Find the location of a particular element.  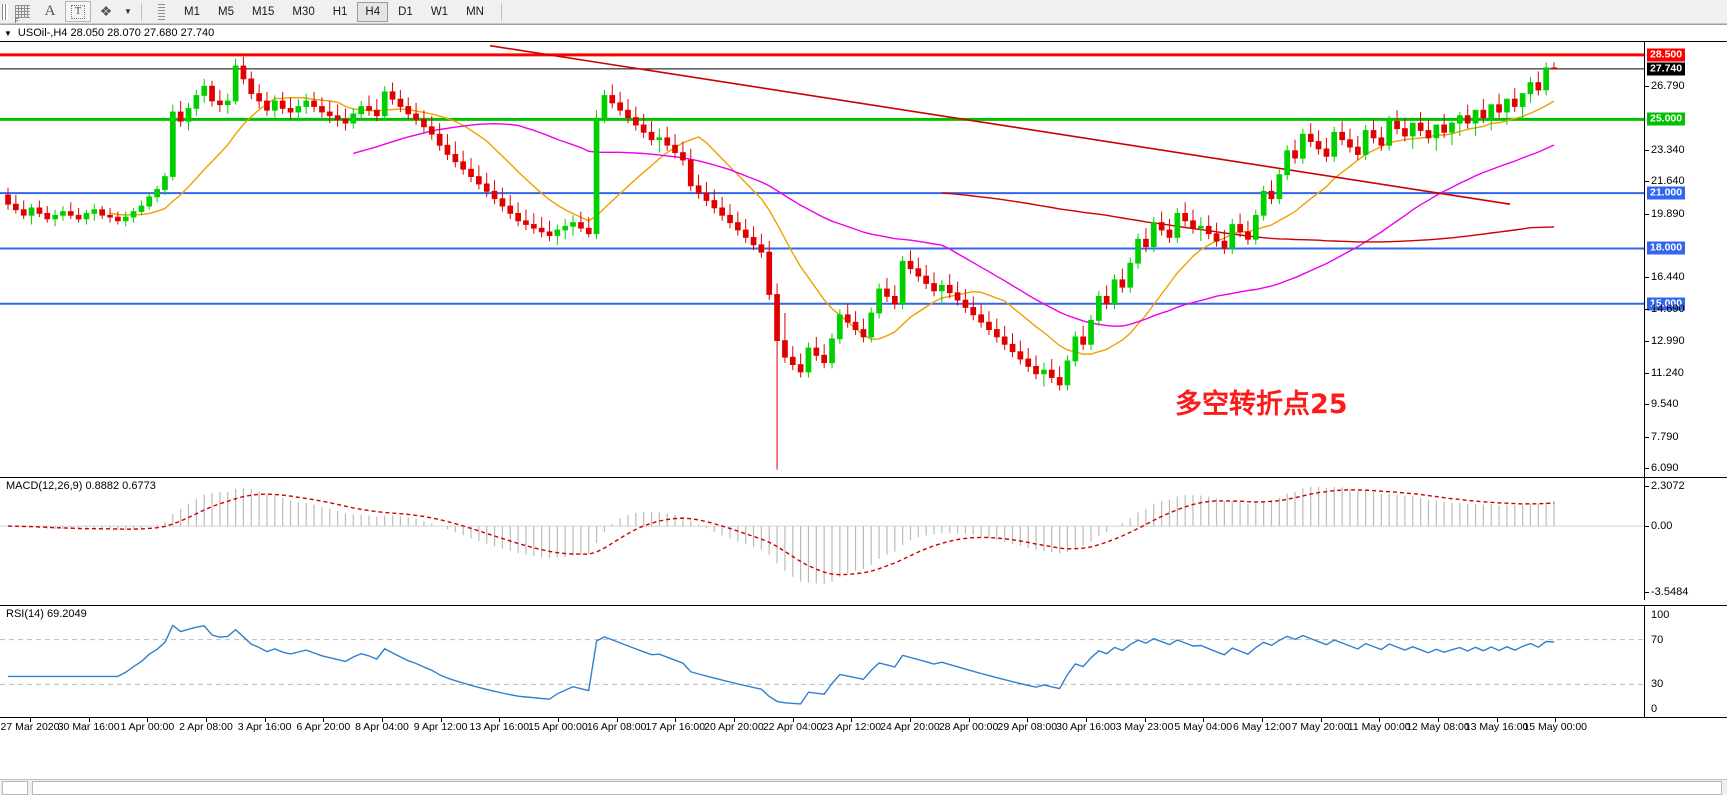

text-label-icon: A is located at coordinates (50, 11).